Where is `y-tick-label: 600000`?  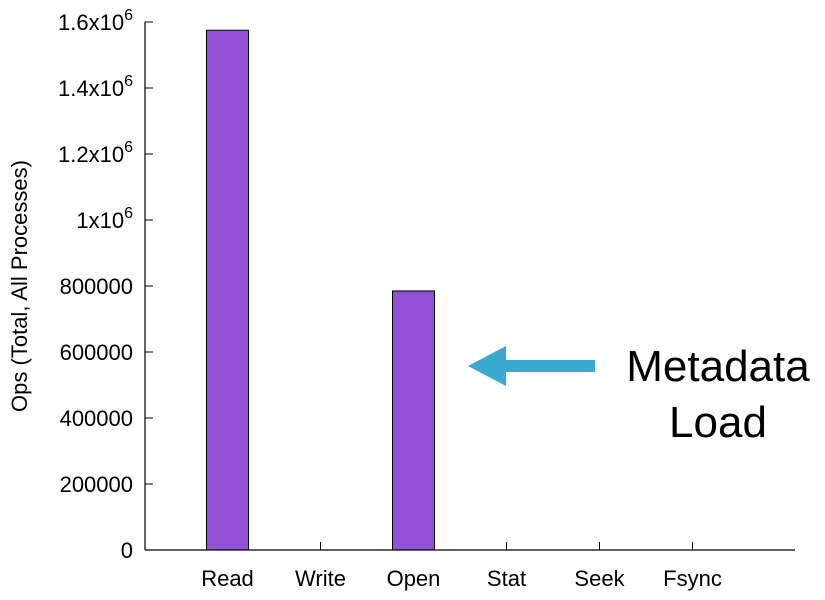 y-tick-label: 600000 is located at coordinates (96, 352).